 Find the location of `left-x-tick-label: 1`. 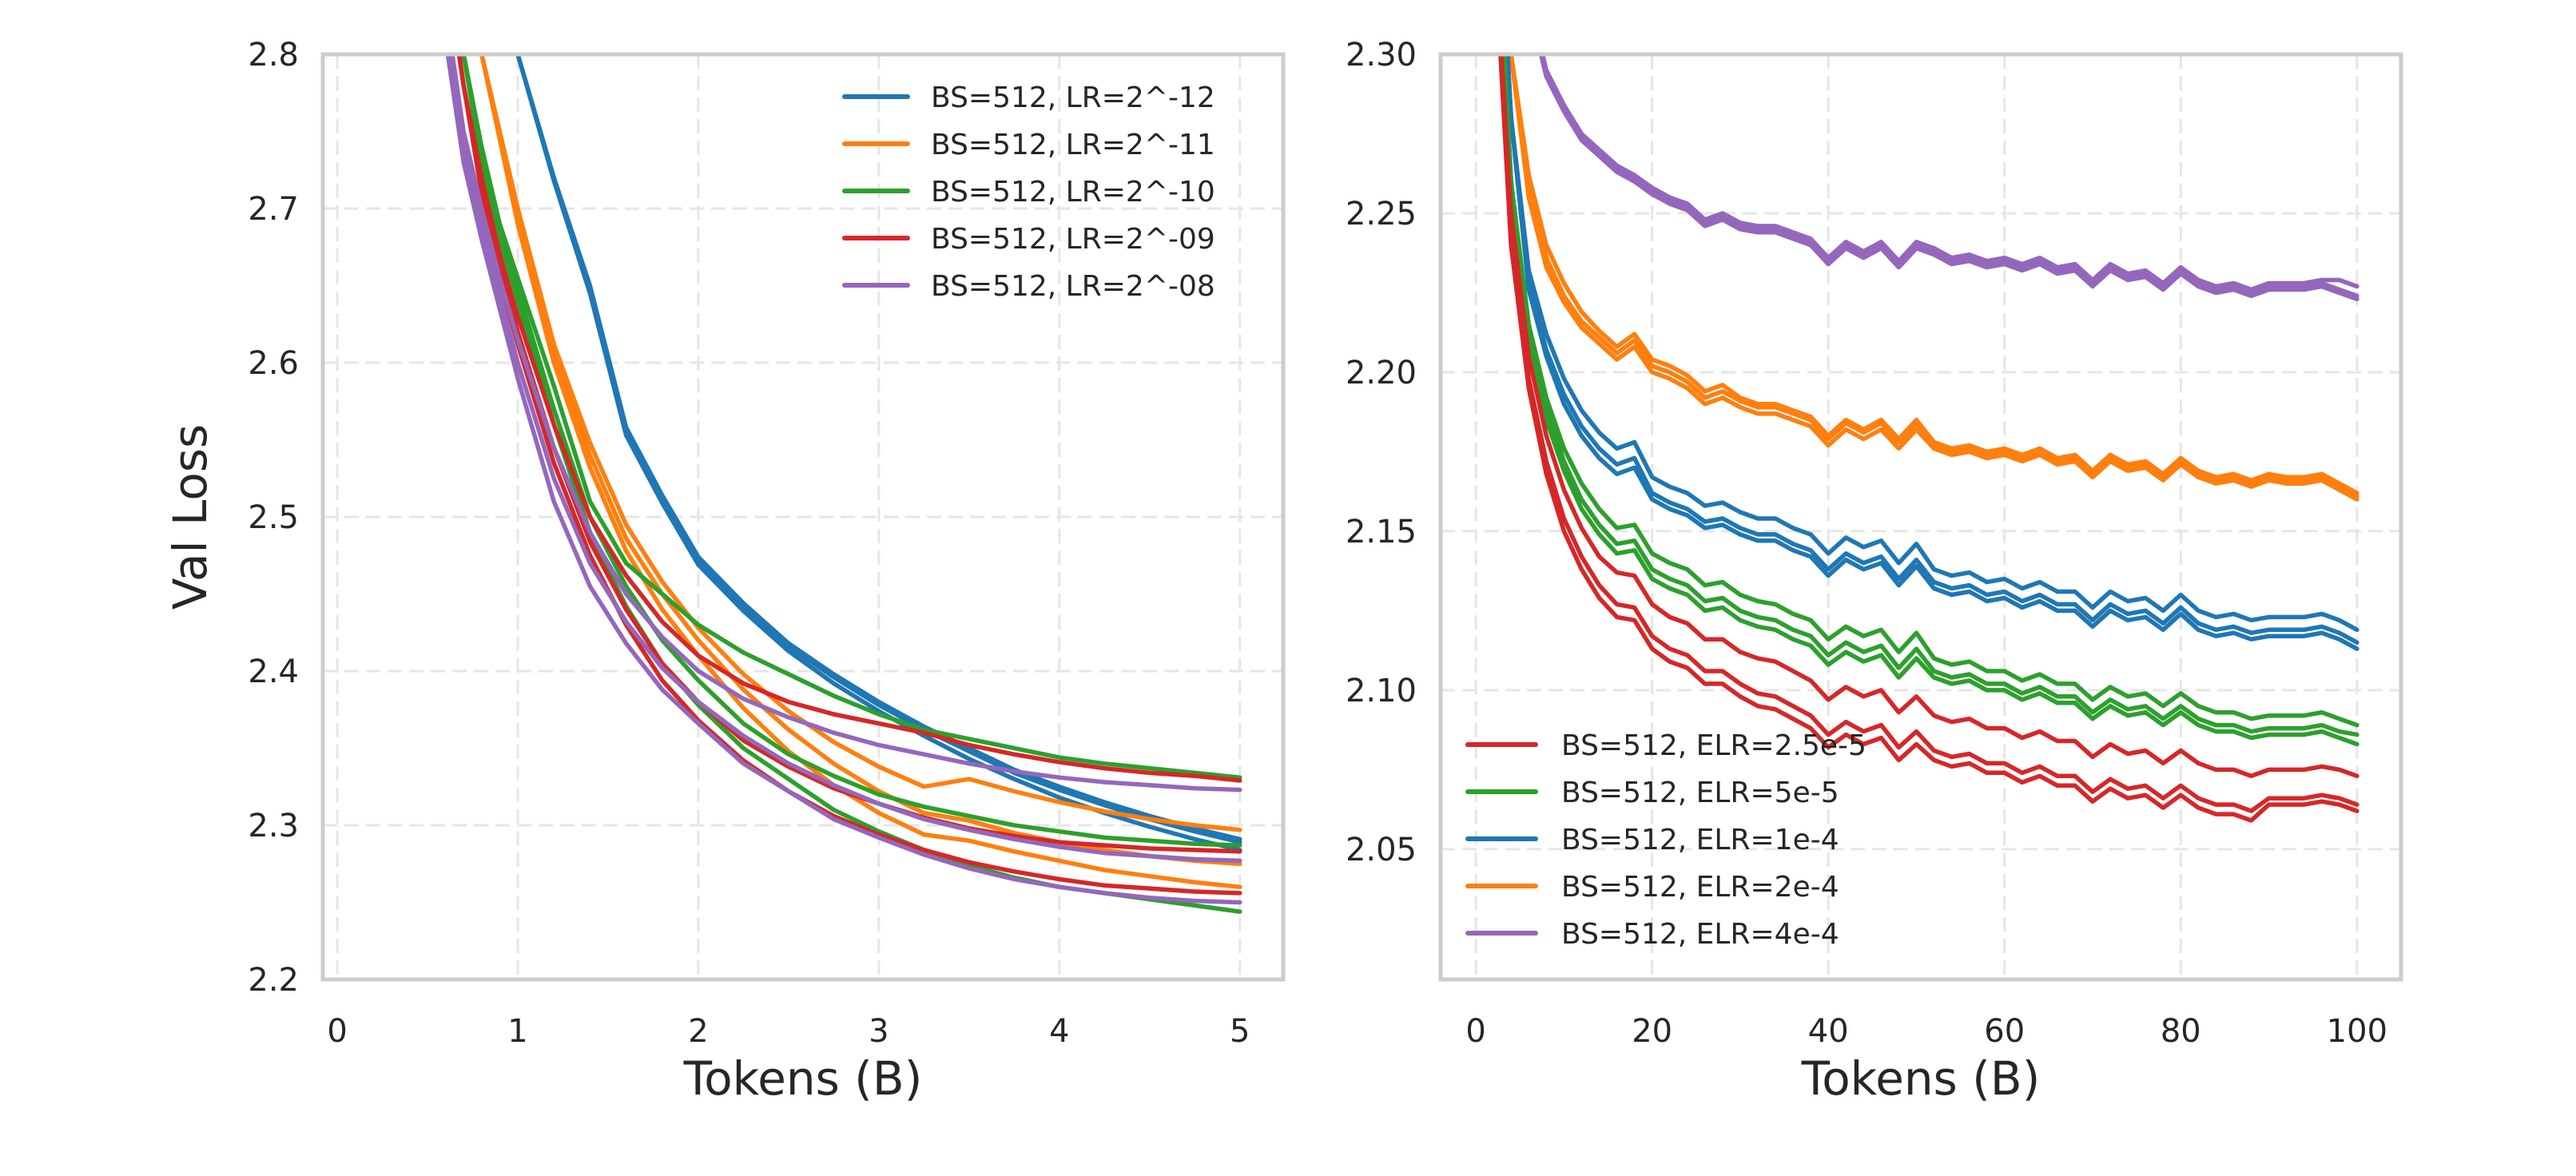

left-x-tick-label: 1 is located at coordinates (517, 1031).